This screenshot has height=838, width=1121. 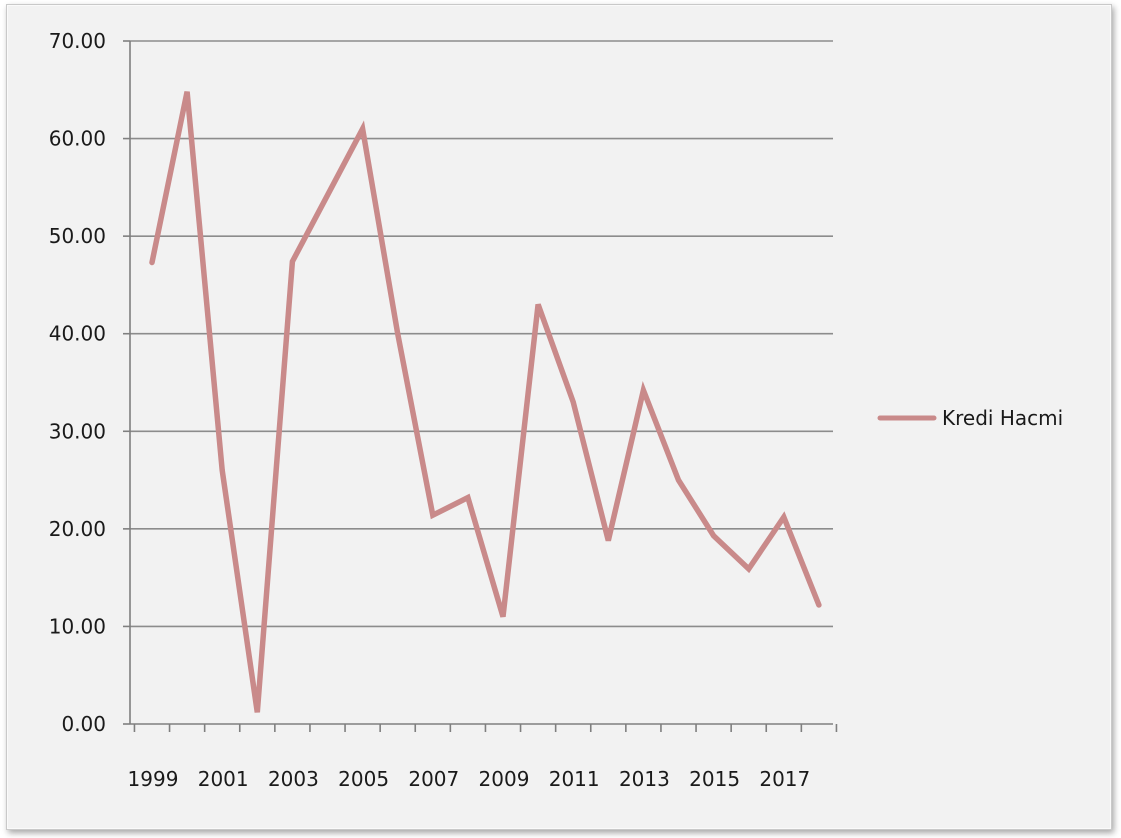 I want to click on legend-label: Kredi Hacmi, so click(x=1002, y=418).